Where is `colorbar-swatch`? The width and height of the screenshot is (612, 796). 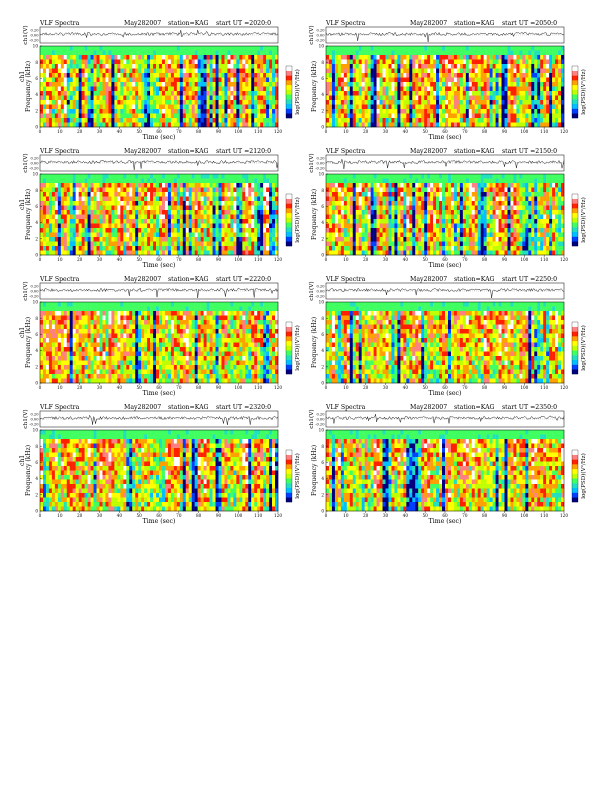
colorbar-swatch is located at coordinates (289, 87).